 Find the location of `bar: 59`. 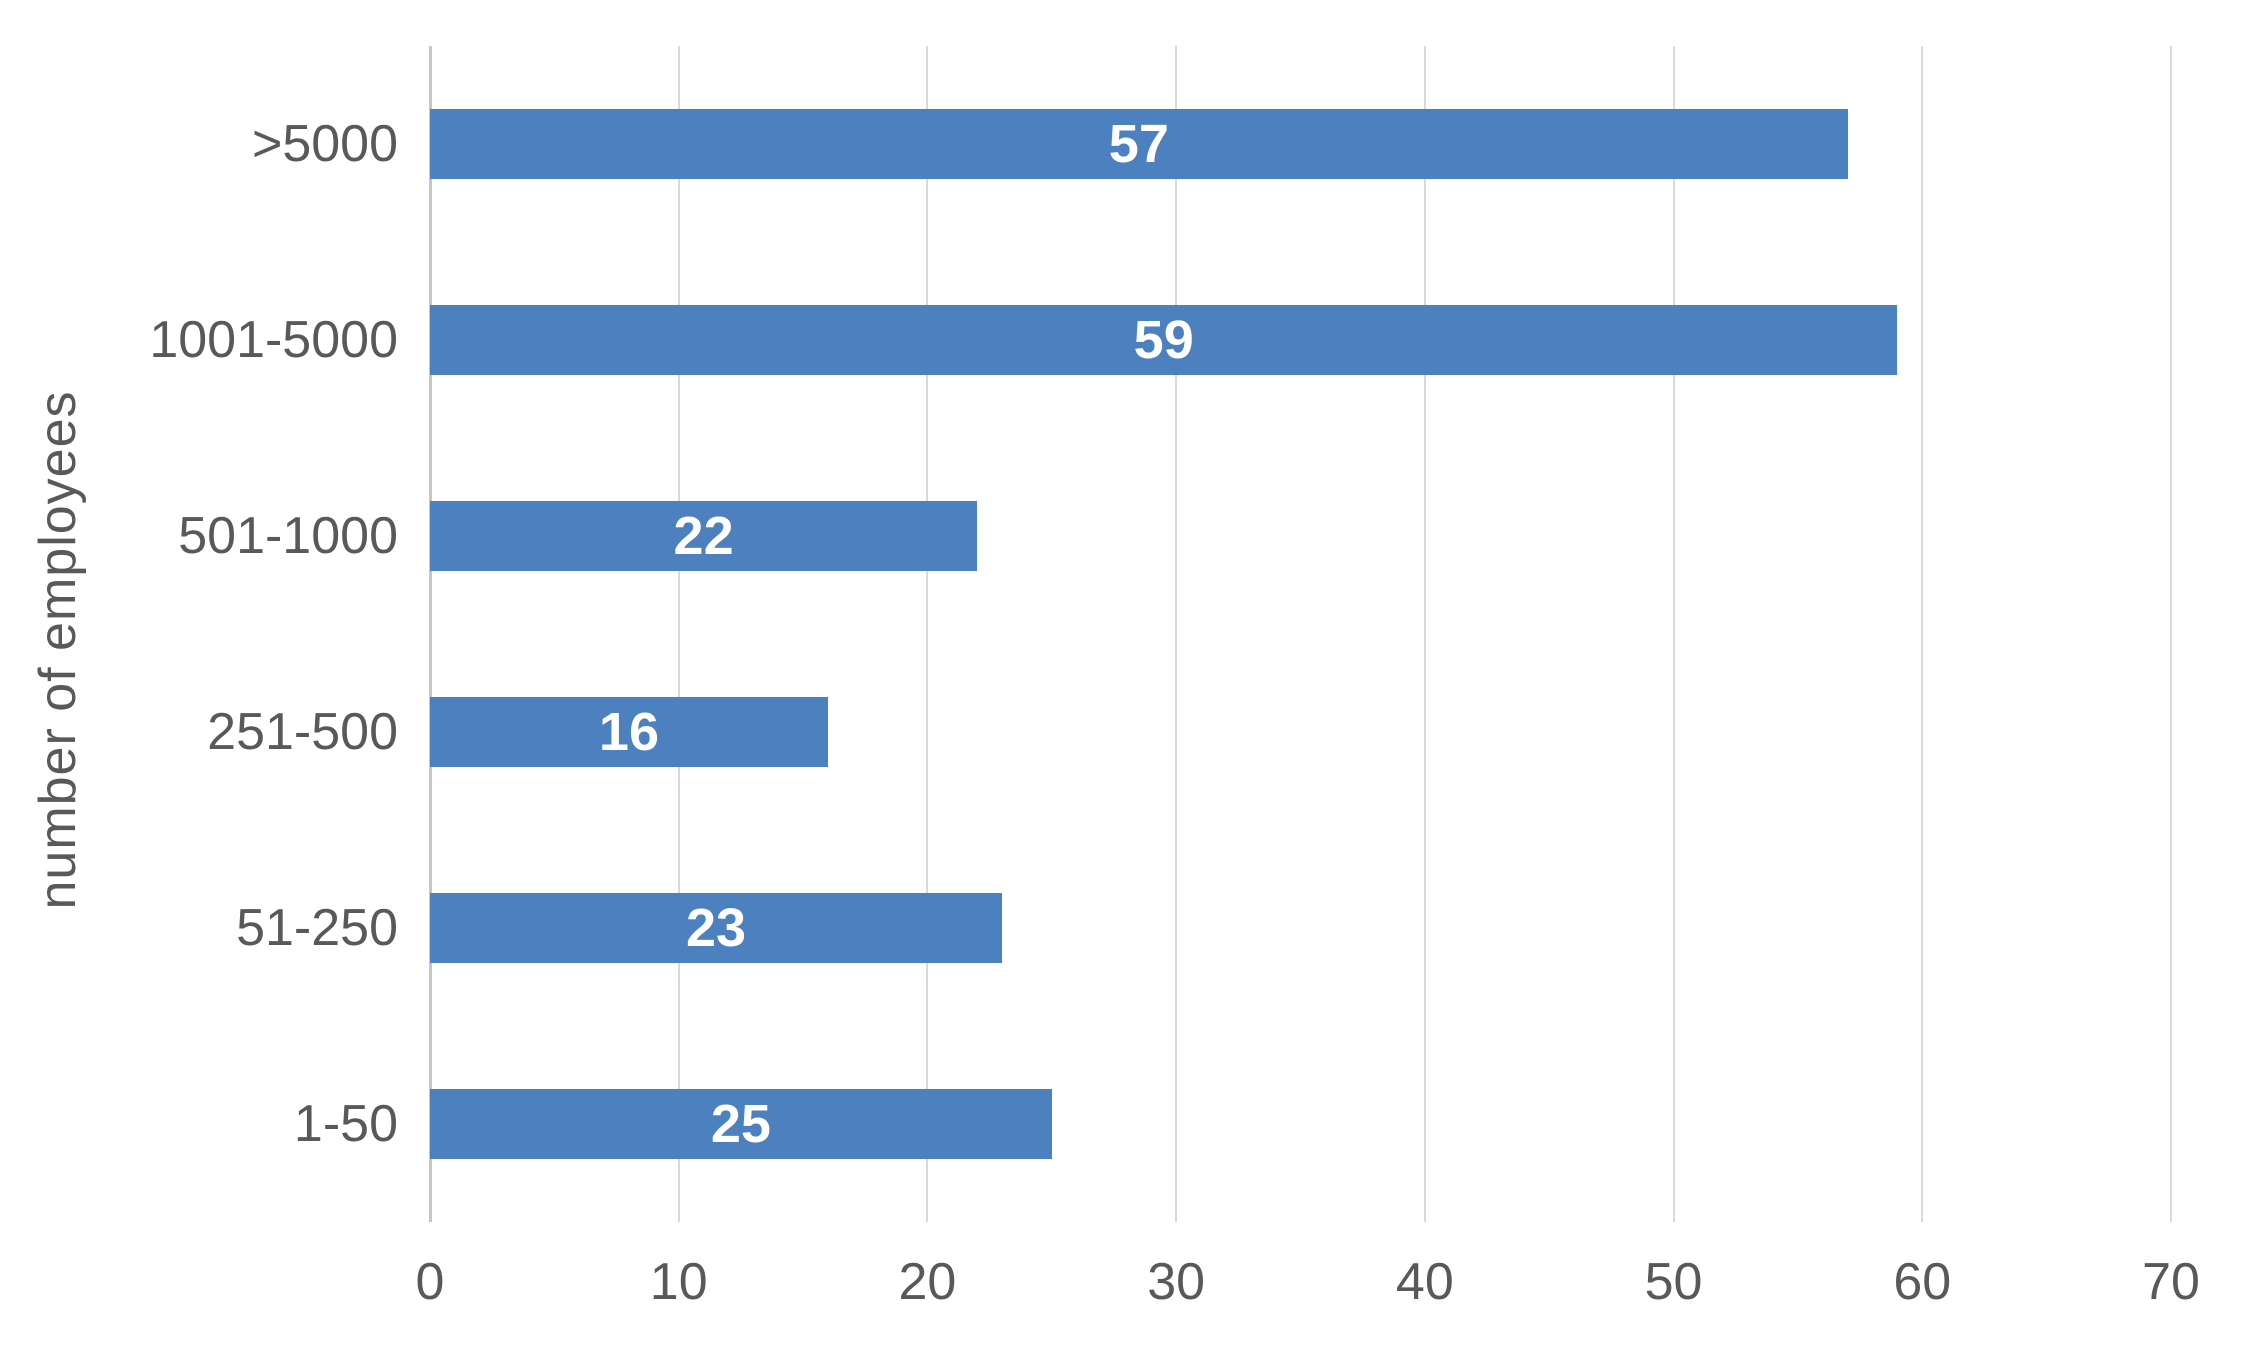

bar: 59 is located at coordinates (1164, 340).